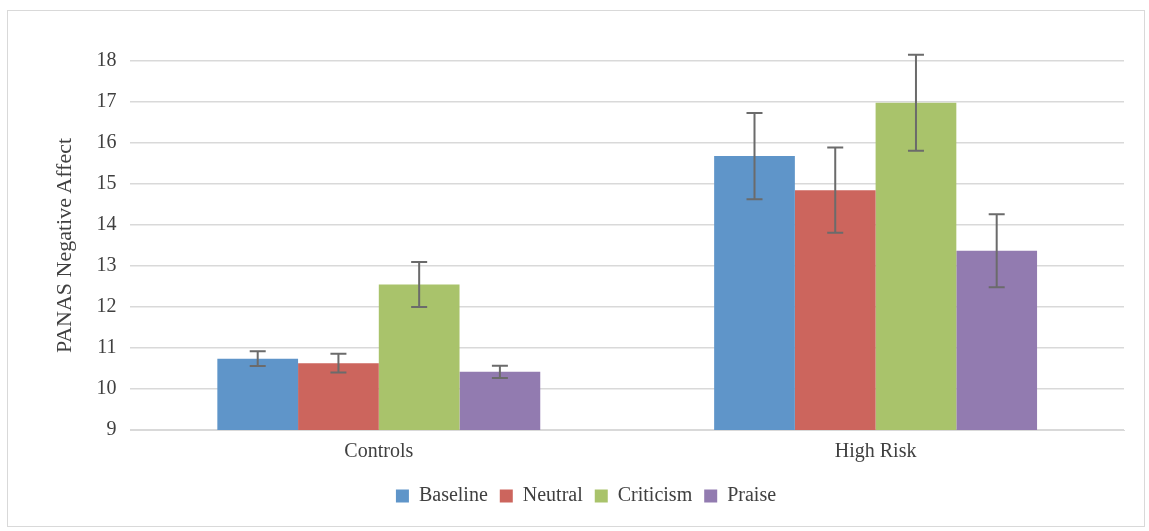 Image resolution: width=1149 pixels, height=531 pixels. I want to click on y-tick-label: 17, so click(106, 100).